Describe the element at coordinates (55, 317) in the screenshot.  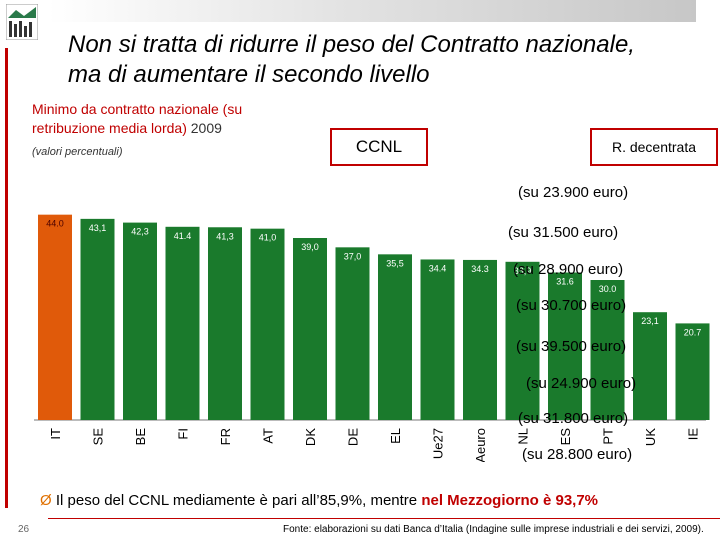
I see `bar-it` at that location.